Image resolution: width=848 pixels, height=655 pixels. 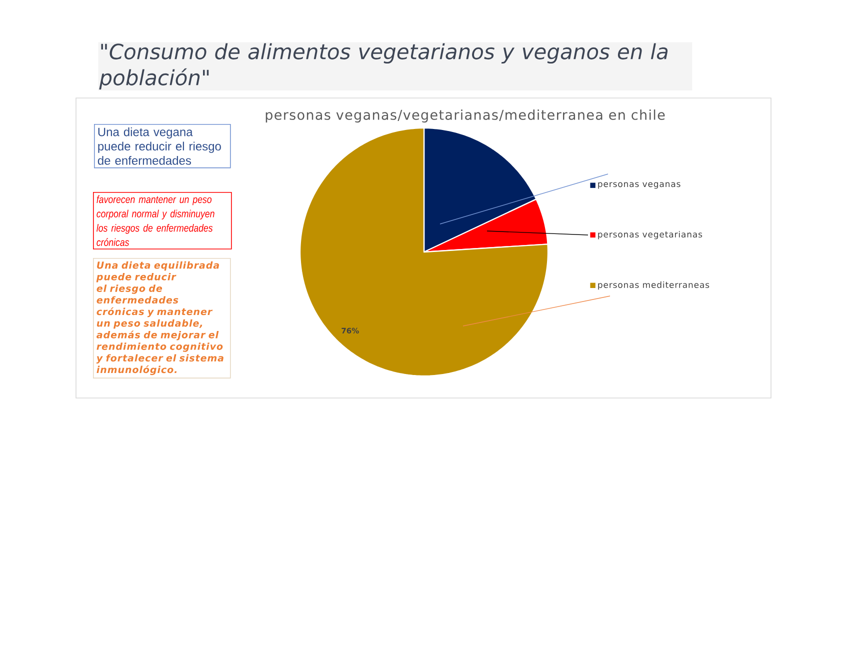 What do you see at coordinates (639, 185) in the screenshot?
I see `legend-label: personas veganas` at bounding box center [639, 185].